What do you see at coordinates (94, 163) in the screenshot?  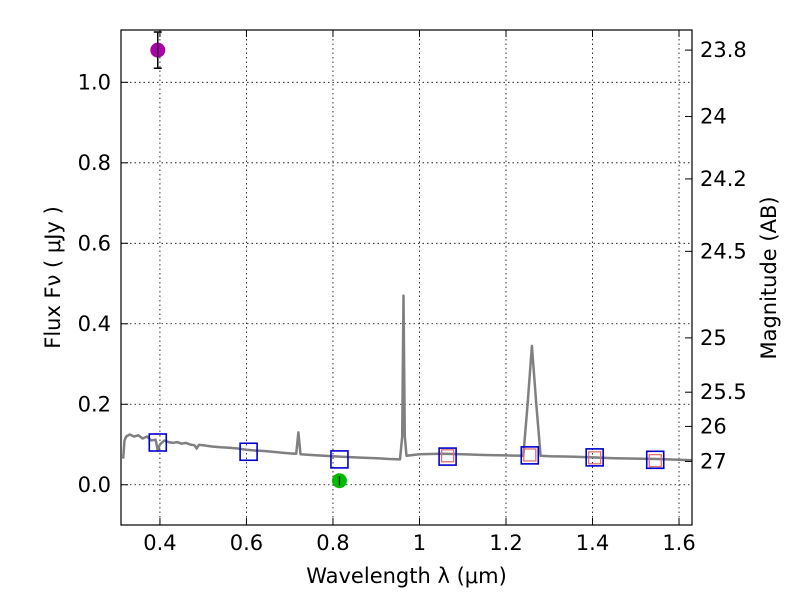 I see `y-tick-label: 0.8` at bounding box center [94, 163].